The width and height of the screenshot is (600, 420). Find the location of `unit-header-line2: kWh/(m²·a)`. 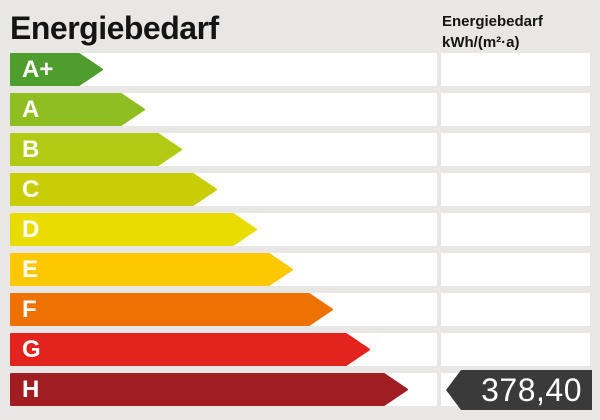

unit-header-line2: kWh/(m²·a) is located at coordinates (481, 42).